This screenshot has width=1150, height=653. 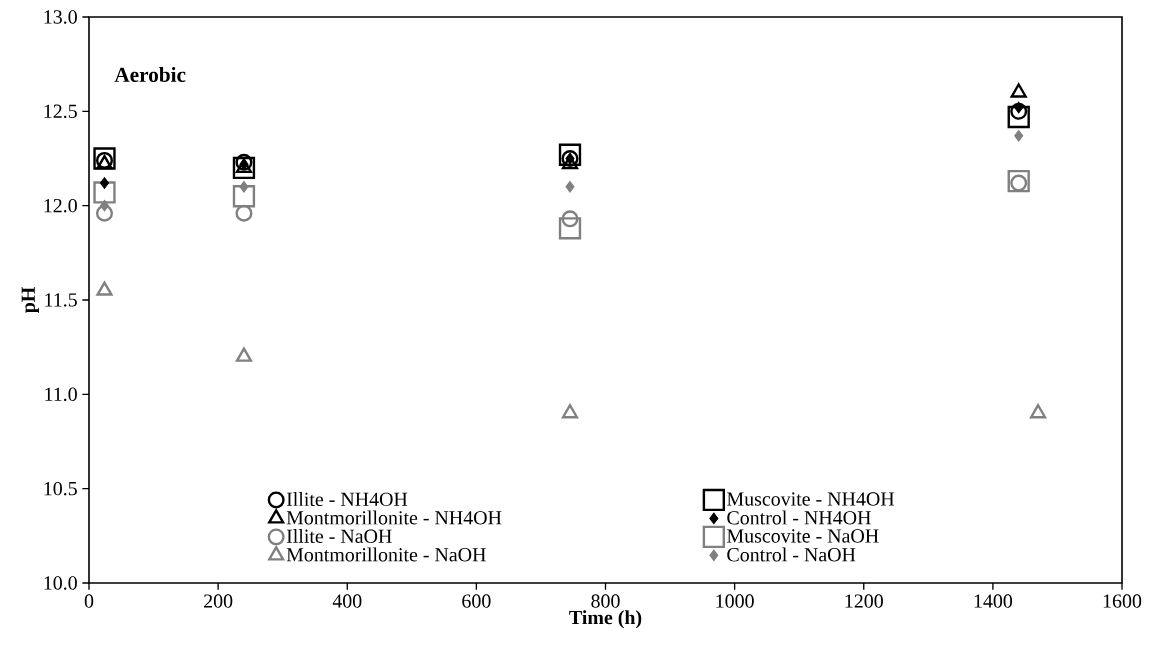 What do you see at coordinates (803, 536) in the screenshot?
I see `legend-label: Muscovite - NaOH` at bounding box center [803, 536].